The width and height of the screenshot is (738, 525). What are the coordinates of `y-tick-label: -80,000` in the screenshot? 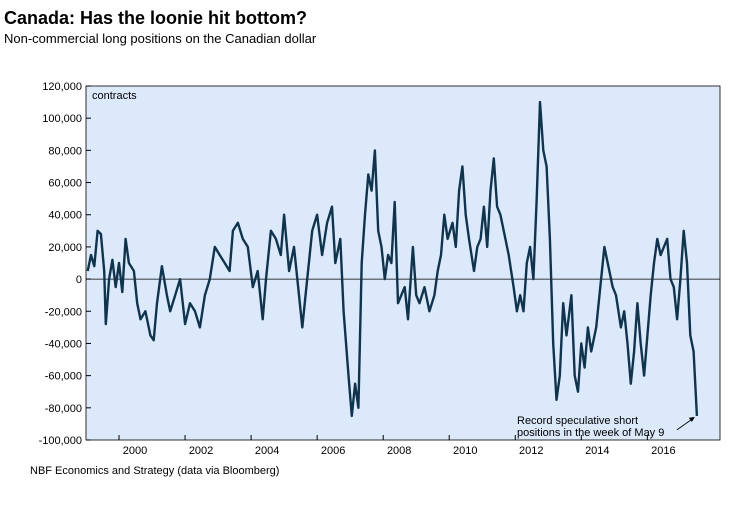 It's located at (63, 409).